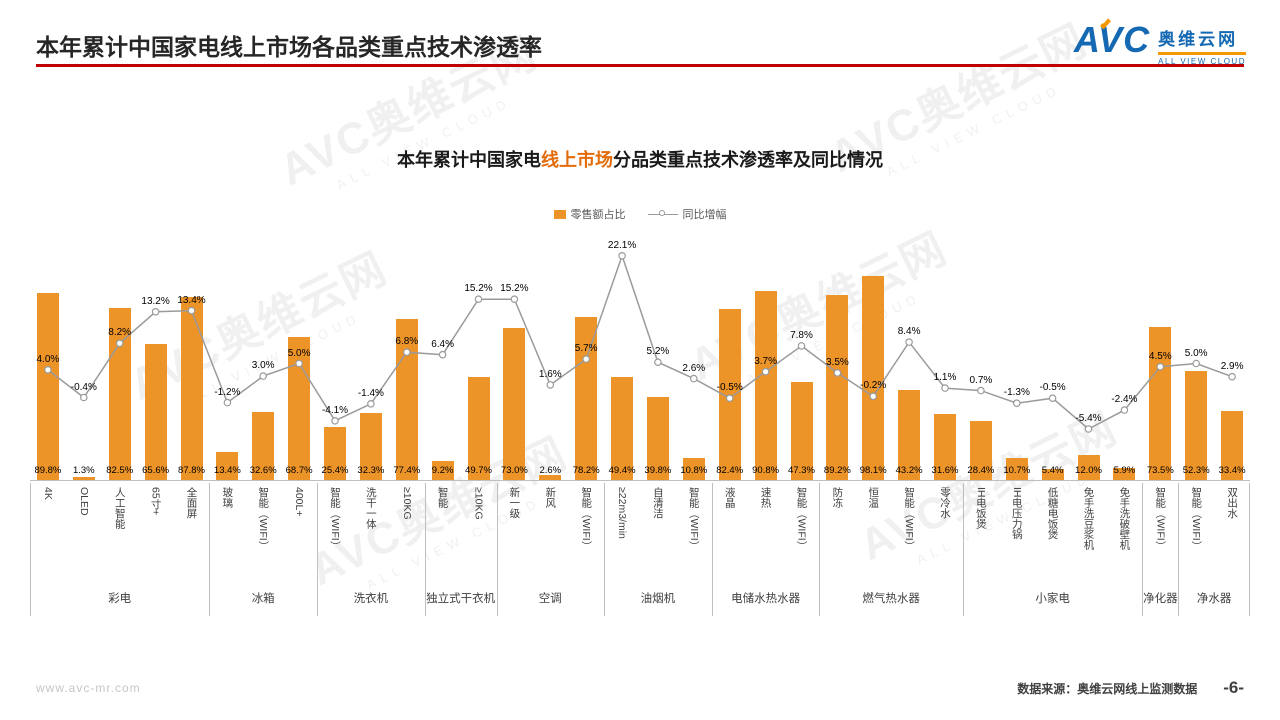  Describe the element at coordinates (227, 392) in the screenshot. I see `line-value-label: -1.2%` at that location.